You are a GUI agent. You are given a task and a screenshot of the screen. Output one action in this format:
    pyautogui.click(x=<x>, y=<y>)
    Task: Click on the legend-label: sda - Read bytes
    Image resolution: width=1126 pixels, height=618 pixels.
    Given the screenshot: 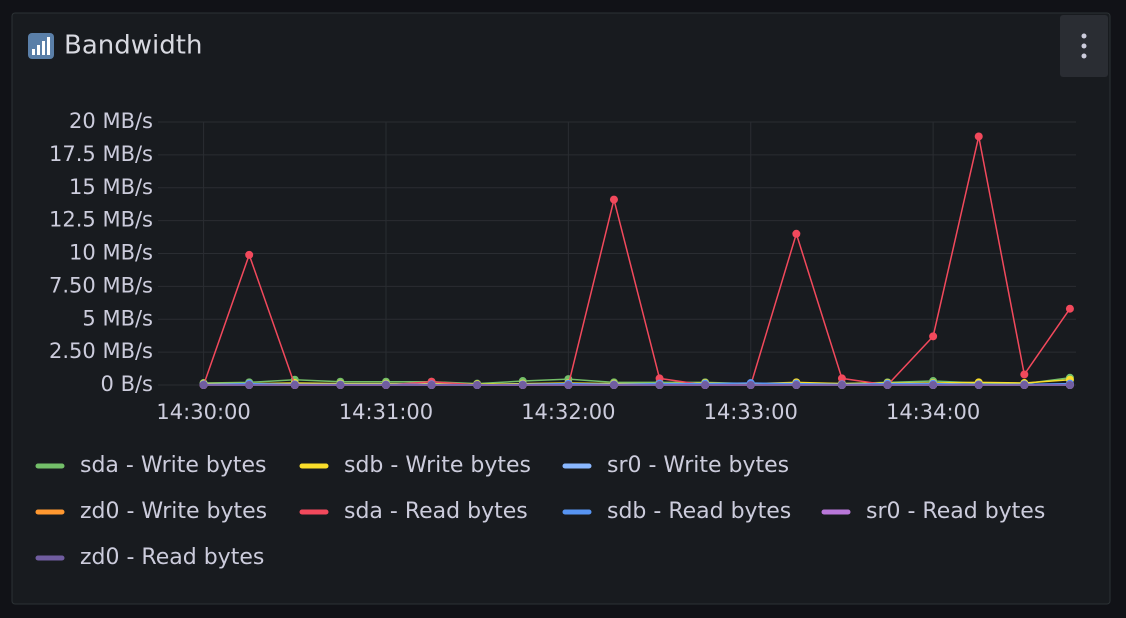 What is the action you would take?
    pyautogui.click(x=436, y=511)
    